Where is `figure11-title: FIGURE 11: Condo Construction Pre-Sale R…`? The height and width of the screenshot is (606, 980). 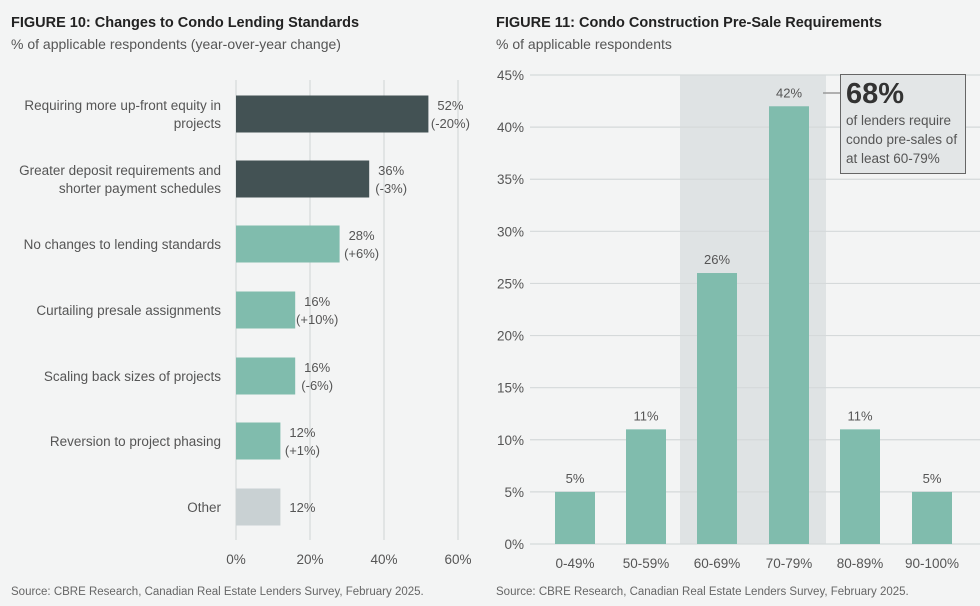
figure11-title: FIGURE 11: Condo Construction Pre-Sale R… is located at coordinates (689, 23).